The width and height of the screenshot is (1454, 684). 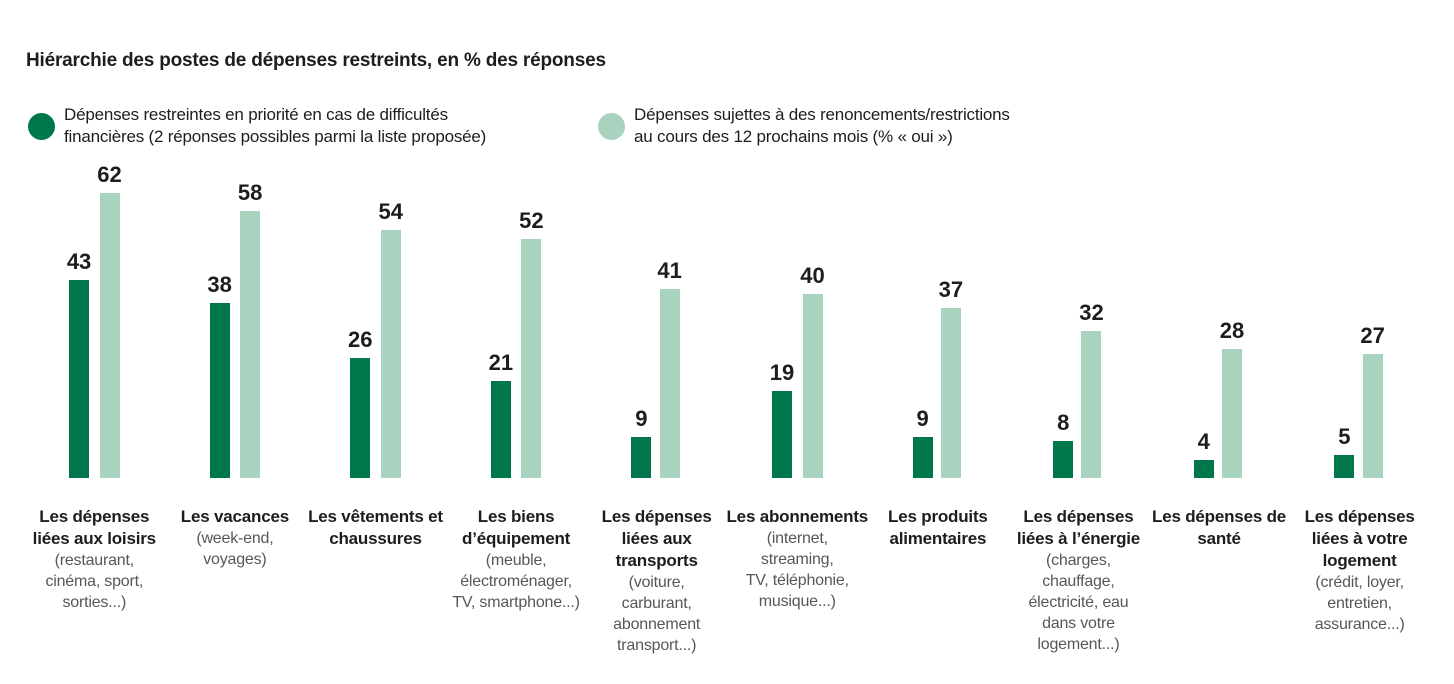 What do you see at coordinates (94, 581) in the screenshot?
I see `category-label-sub: (restaurant, cinéma, sport, sorties...)` at bounding box center [94, 581].